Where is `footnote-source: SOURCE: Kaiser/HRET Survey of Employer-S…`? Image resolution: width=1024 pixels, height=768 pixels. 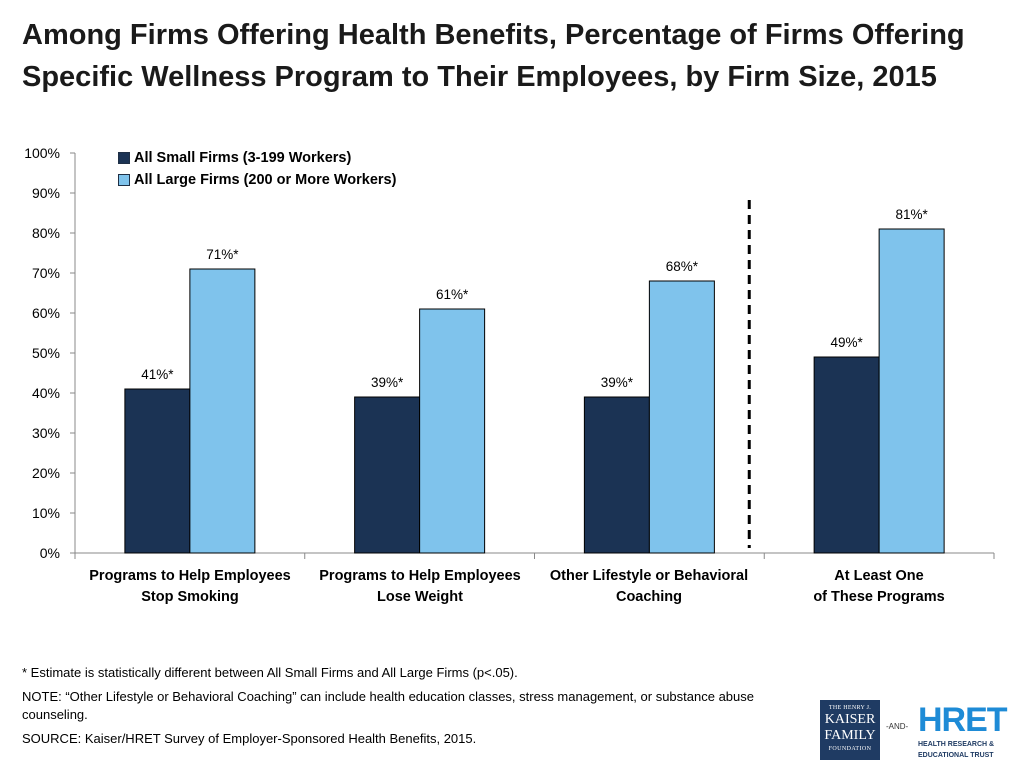
footnote-source: SOURCE: Kaiser/HRET Survey of Employer-S… is located at coordinates (249, 738).